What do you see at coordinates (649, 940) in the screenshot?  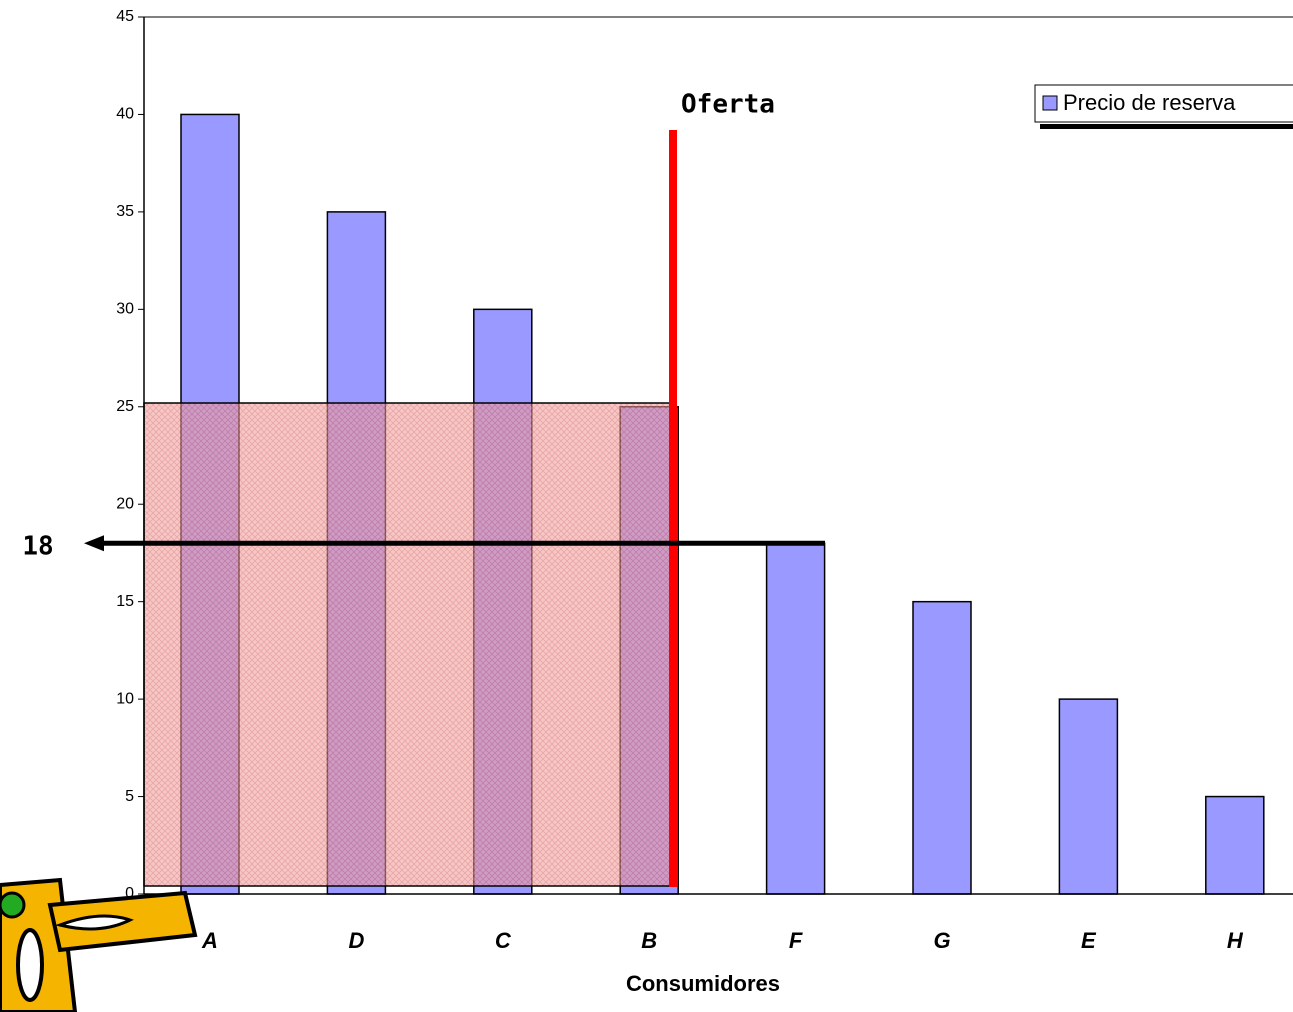 I see `x-tick-label: B` at bounding box center [649, 940].